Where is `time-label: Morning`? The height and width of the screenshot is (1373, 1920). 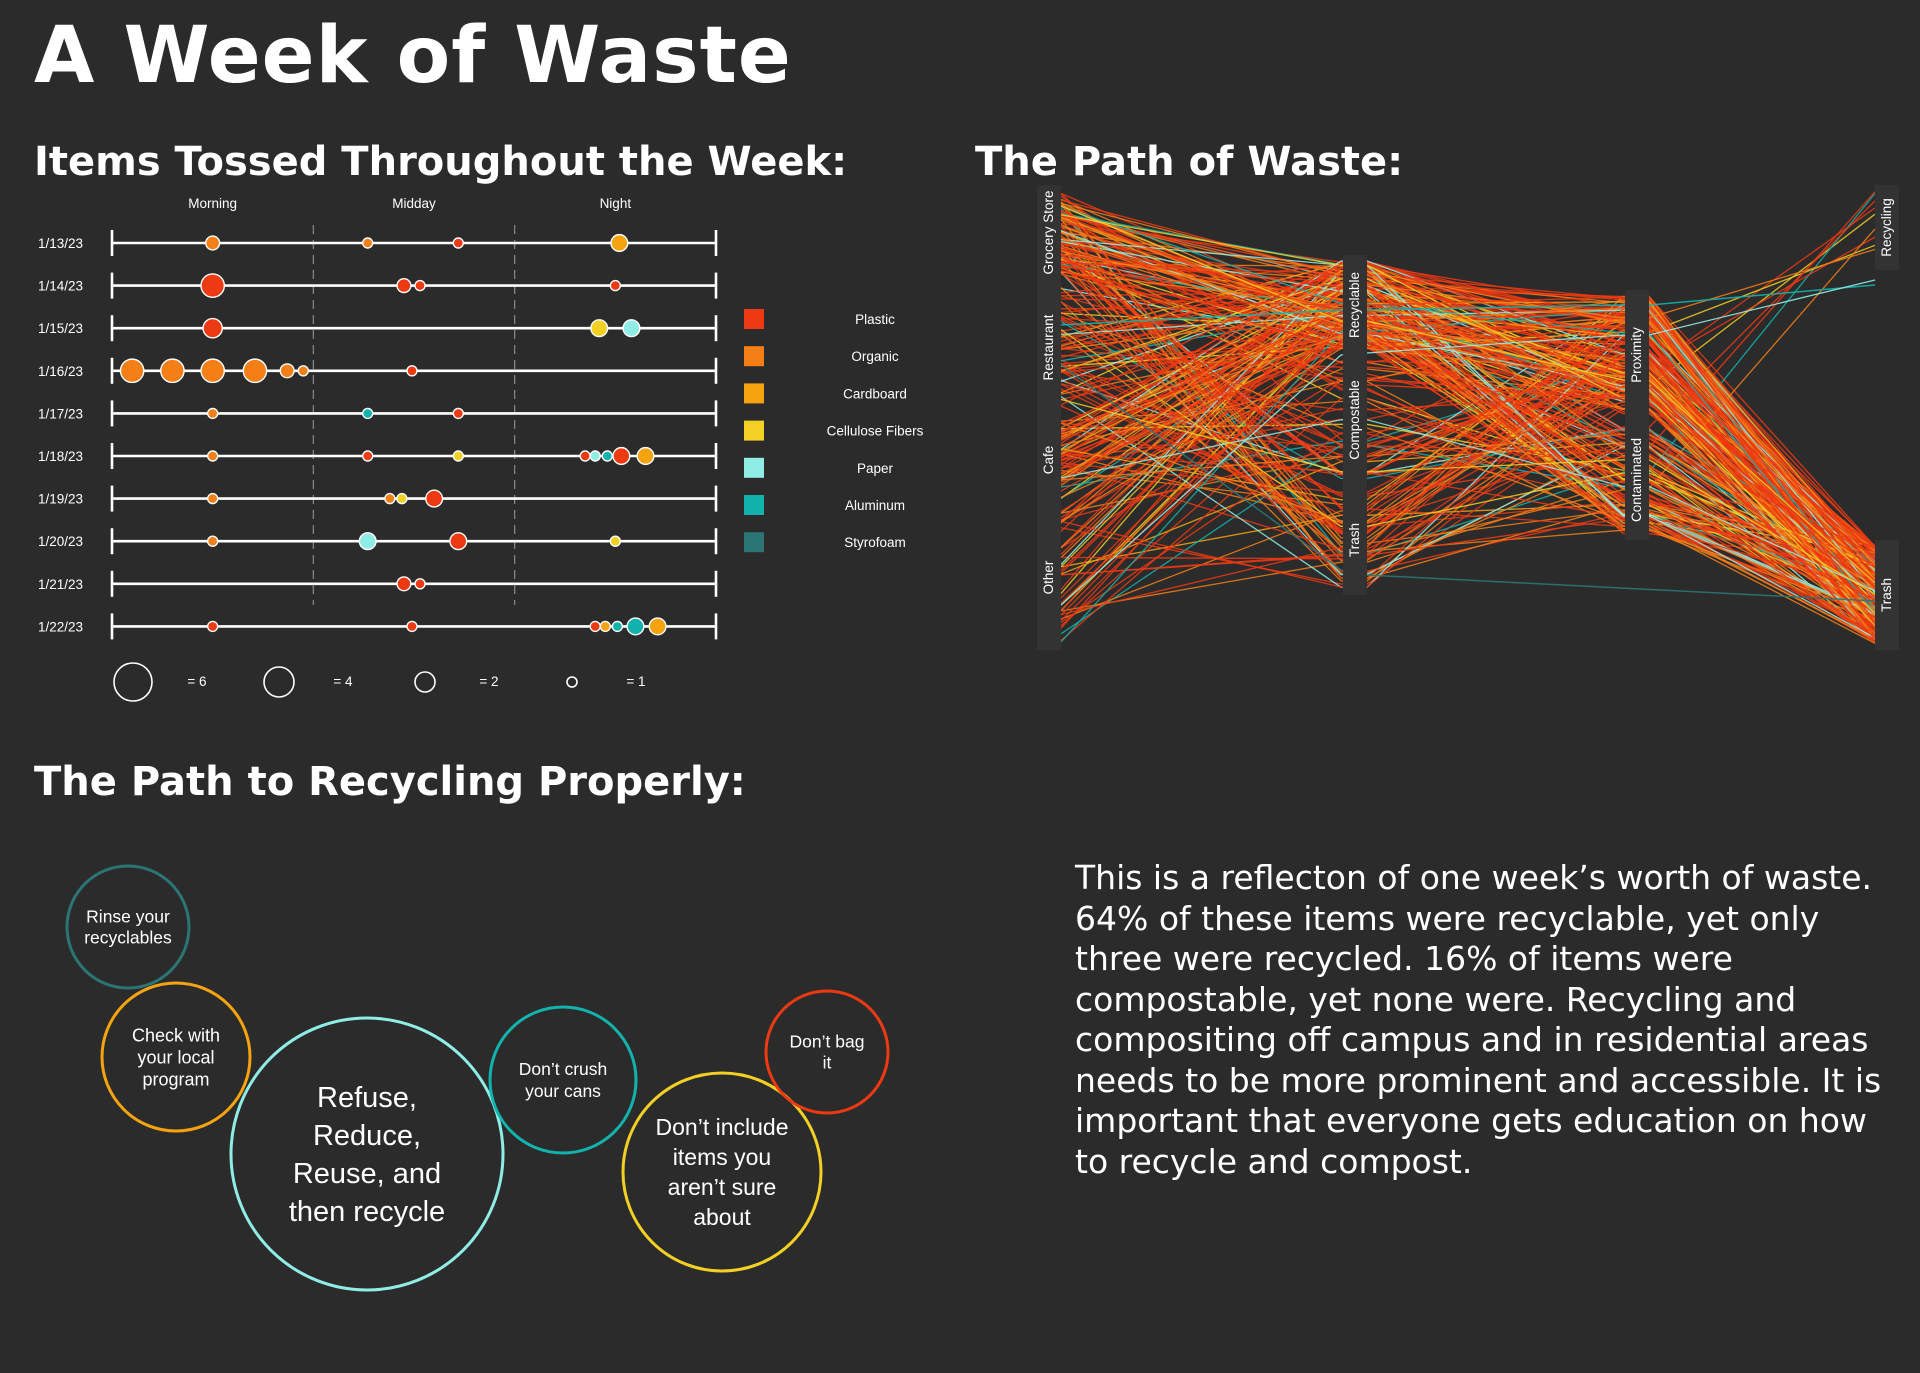 time-label: Morning is located at coordinates (212, 203).